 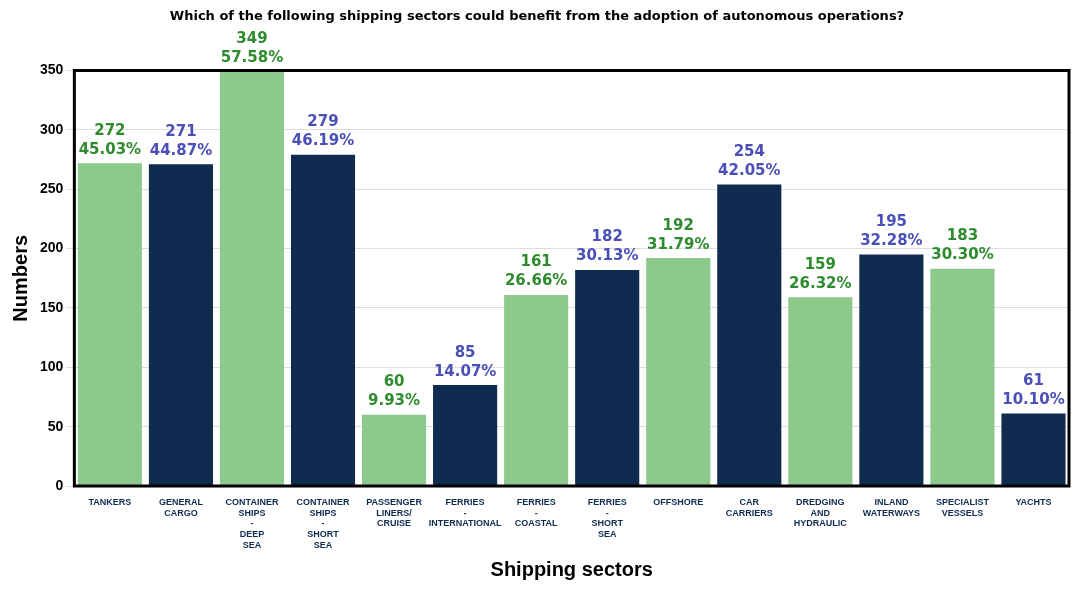 I want to click on x-tick-label: FERRIES - COASTAL, so click(x=536, y=512).